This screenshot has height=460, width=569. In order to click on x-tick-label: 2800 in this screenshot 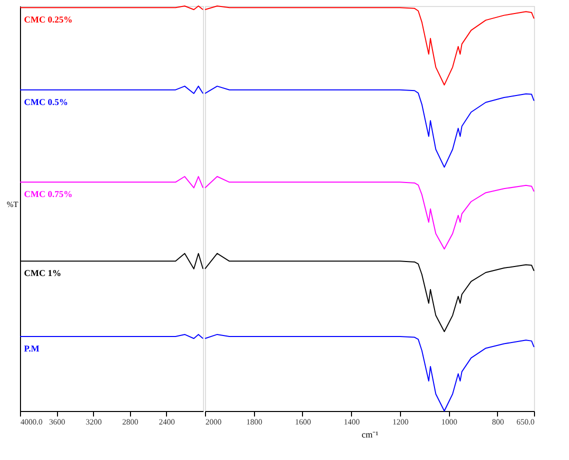, I will do `click(130, 422)`.